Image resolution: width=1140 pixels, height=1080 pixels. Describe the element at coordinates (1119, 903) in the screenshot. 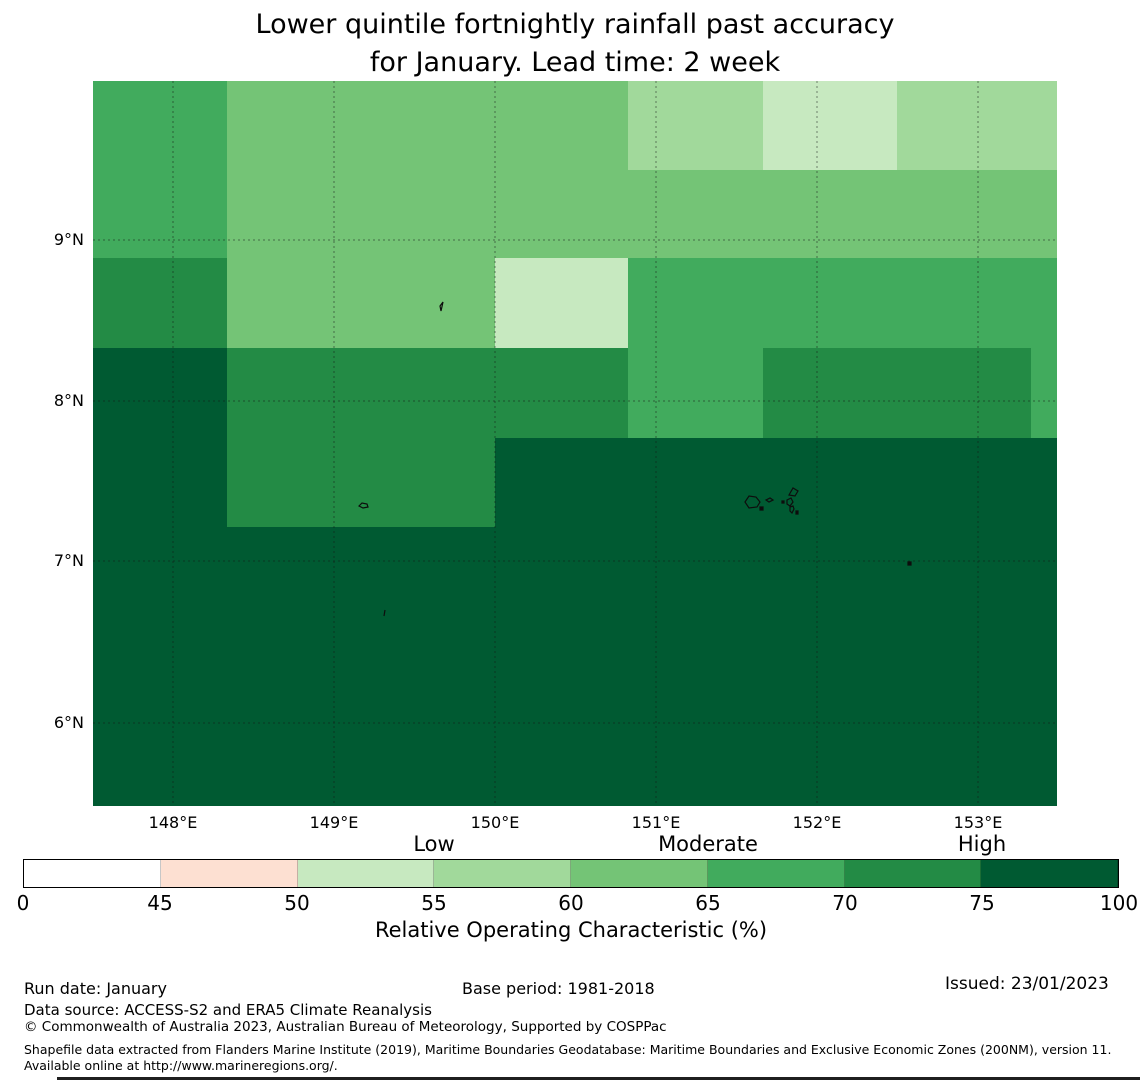

I see `colorbar-tick-label: 100` at that location.